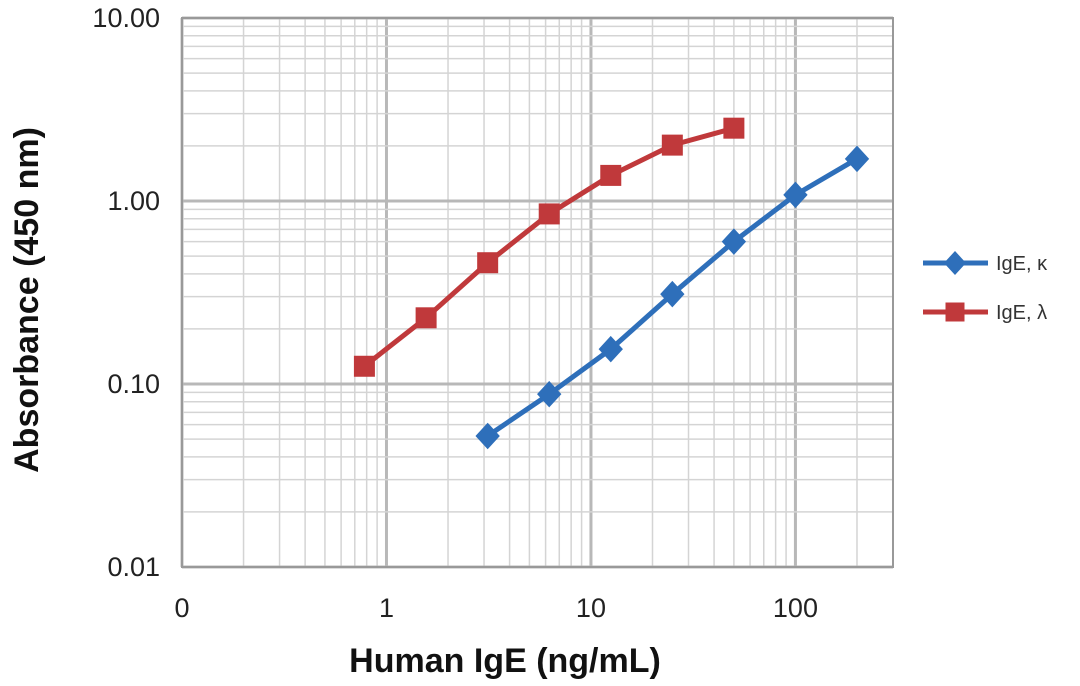  I want to click on x-axis-ticks: 0 1 10 100, so click(495, 608).